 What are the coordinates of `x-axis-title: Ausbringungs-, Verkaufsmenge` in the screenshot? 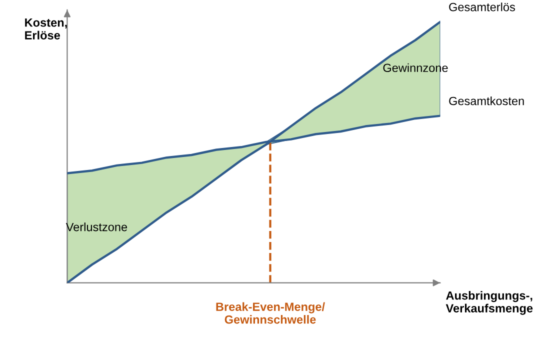 It's located at (489, 303).